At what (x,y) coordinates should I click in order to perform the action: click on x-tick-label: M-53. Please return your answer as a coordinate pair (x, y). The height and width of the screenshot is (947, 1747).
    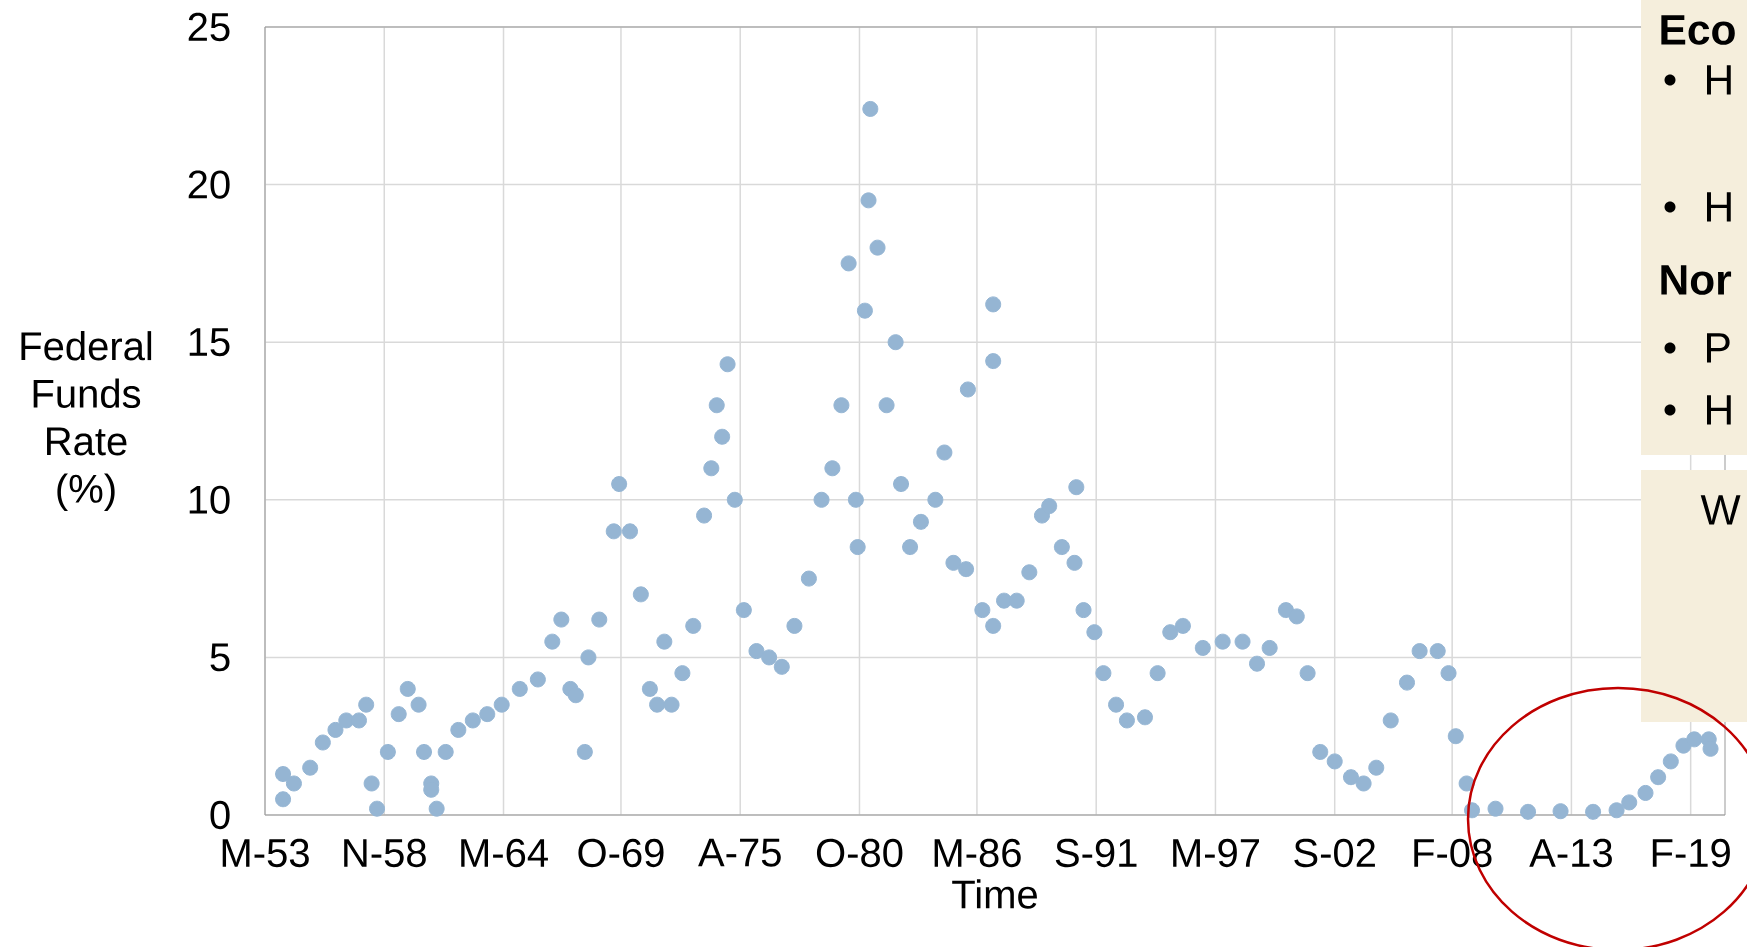
    Looking at the image, I should click on (265, 853).